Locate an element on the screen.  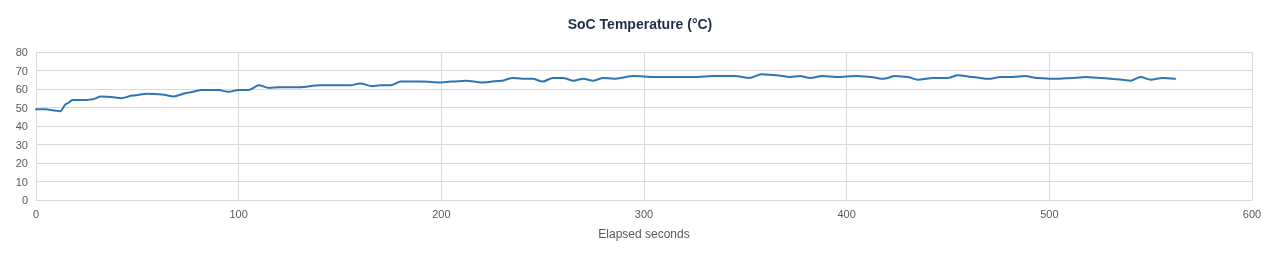
x-tick-label: 300 is located at coordinates (644, 213).